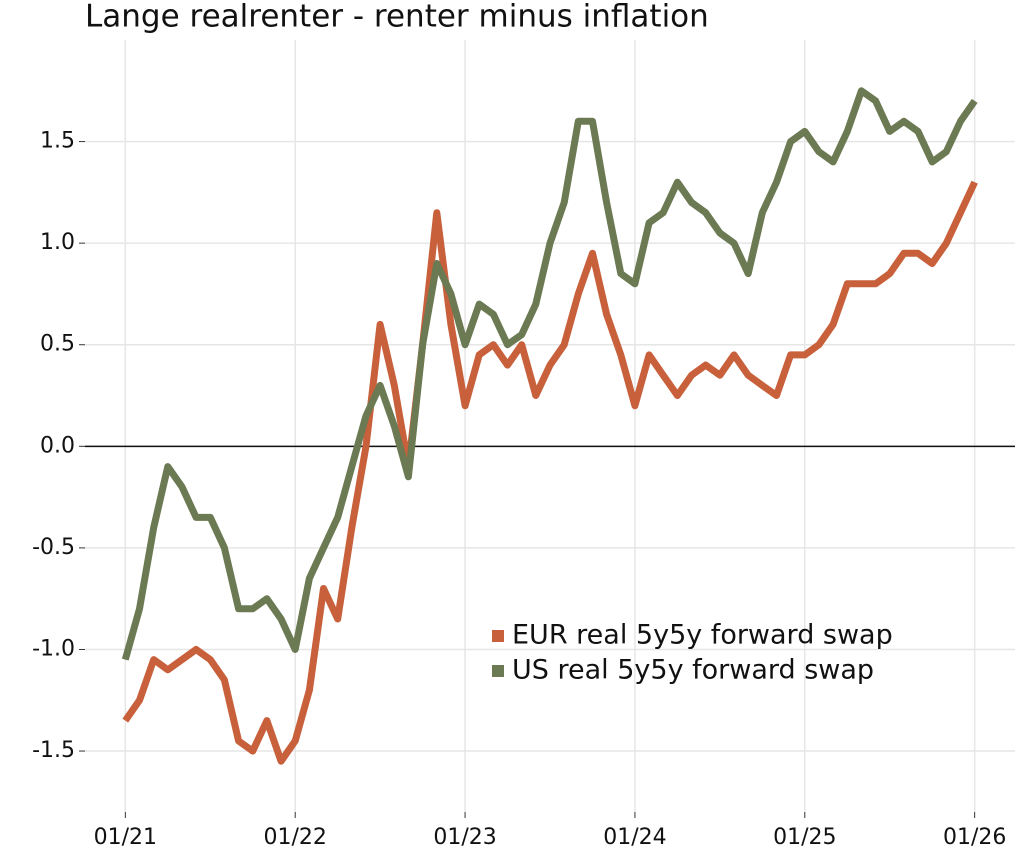 The width and height of the screenshot is (1024, 853). I want to click on x-tick-label: 01/23, so click(464, 837).